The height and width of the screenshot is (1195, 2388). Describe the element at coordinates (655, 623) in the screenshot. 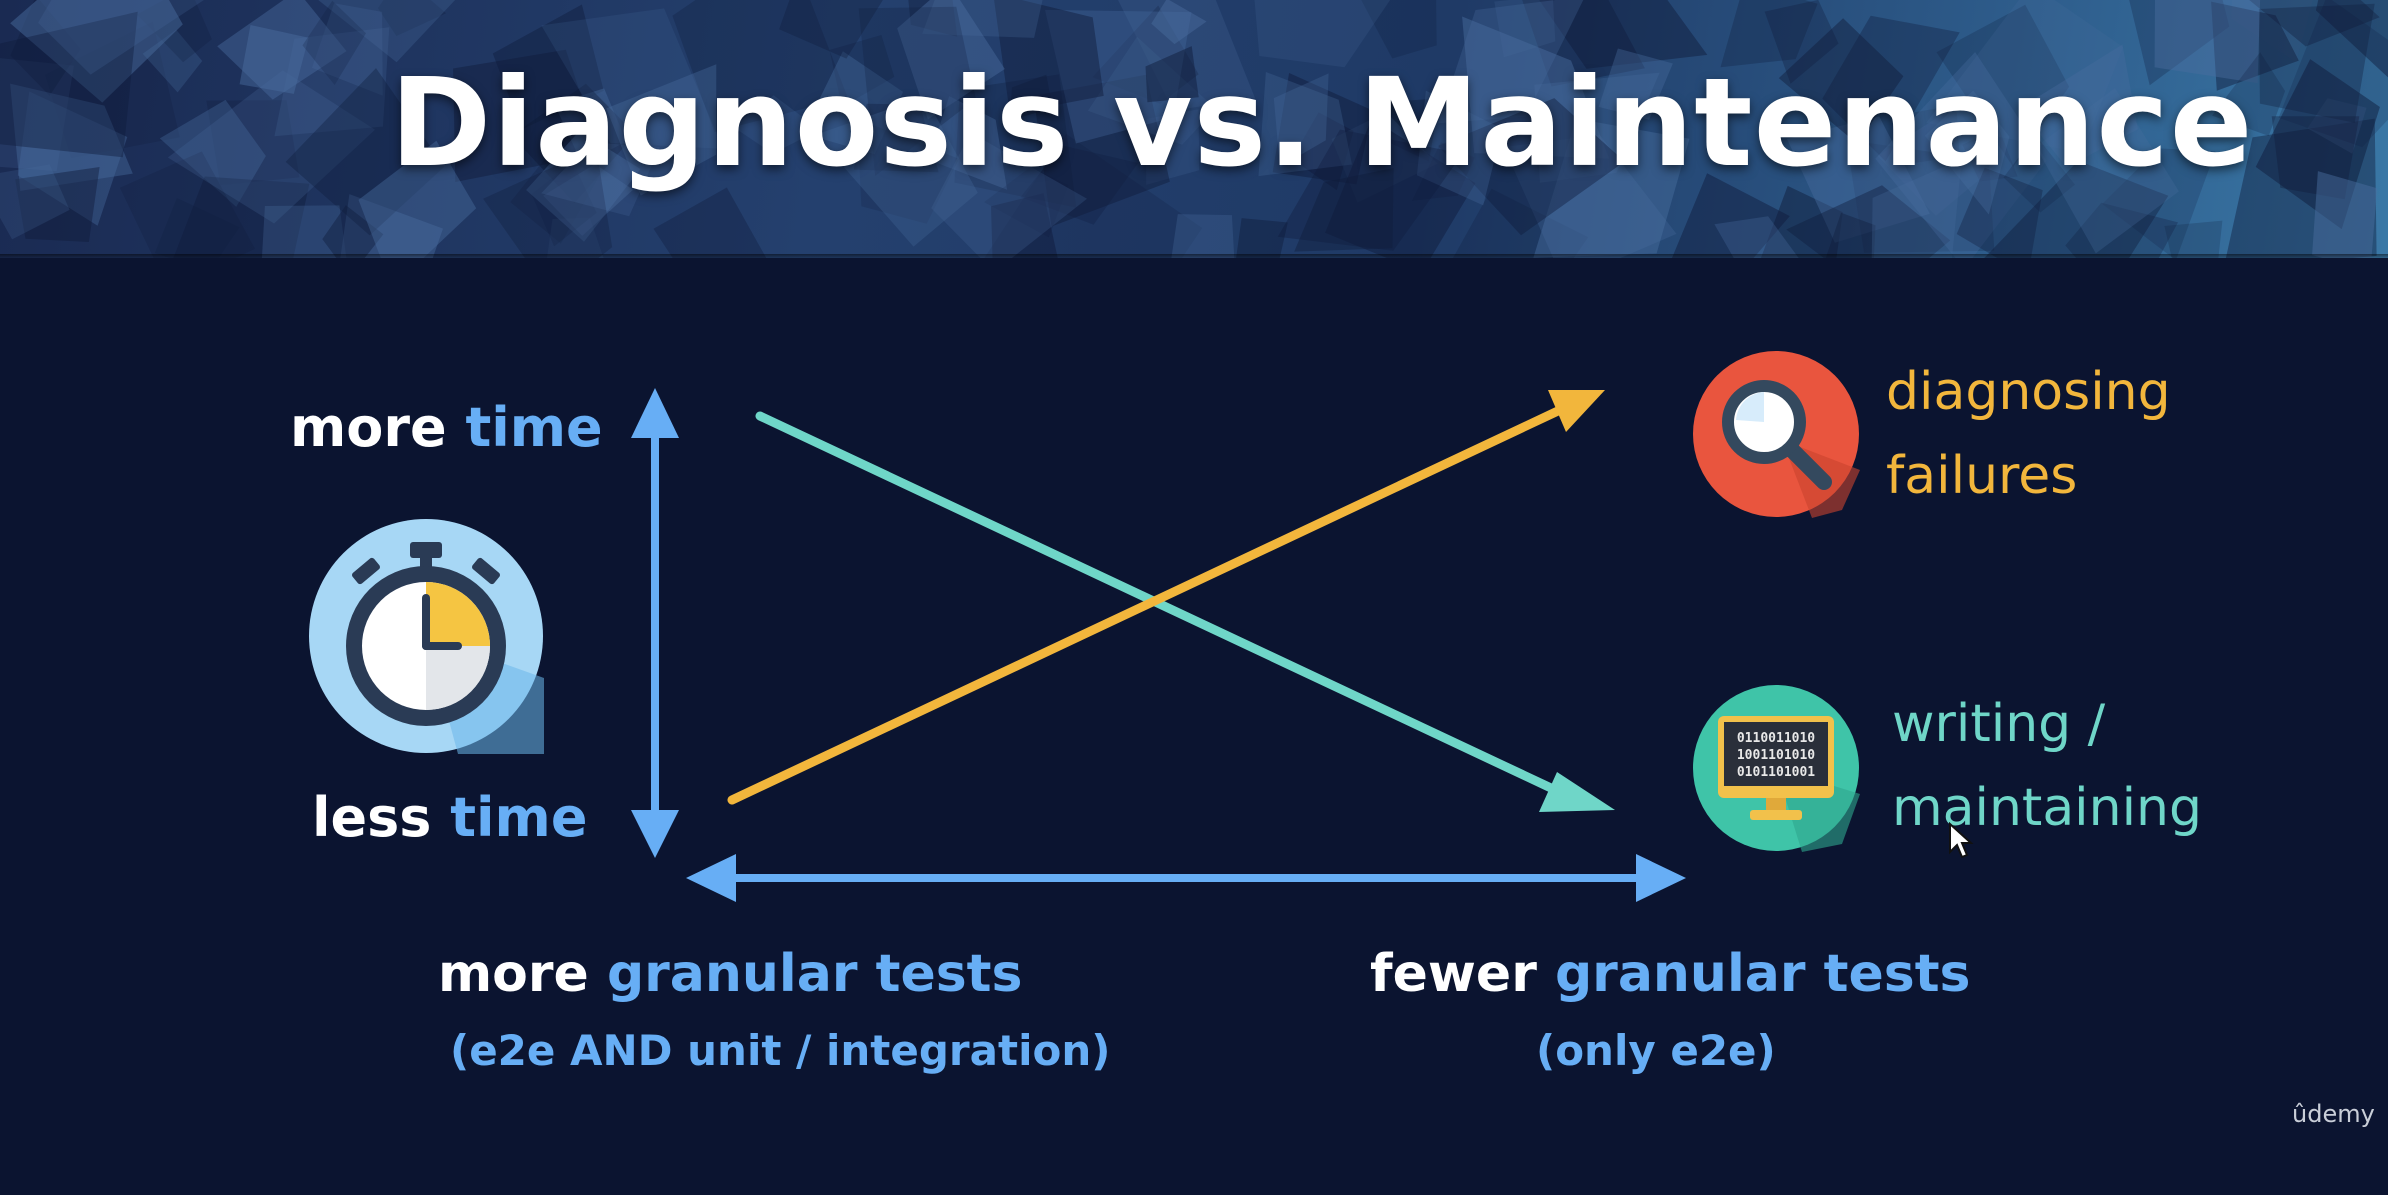

I see `y-axis-arrow` at that location.